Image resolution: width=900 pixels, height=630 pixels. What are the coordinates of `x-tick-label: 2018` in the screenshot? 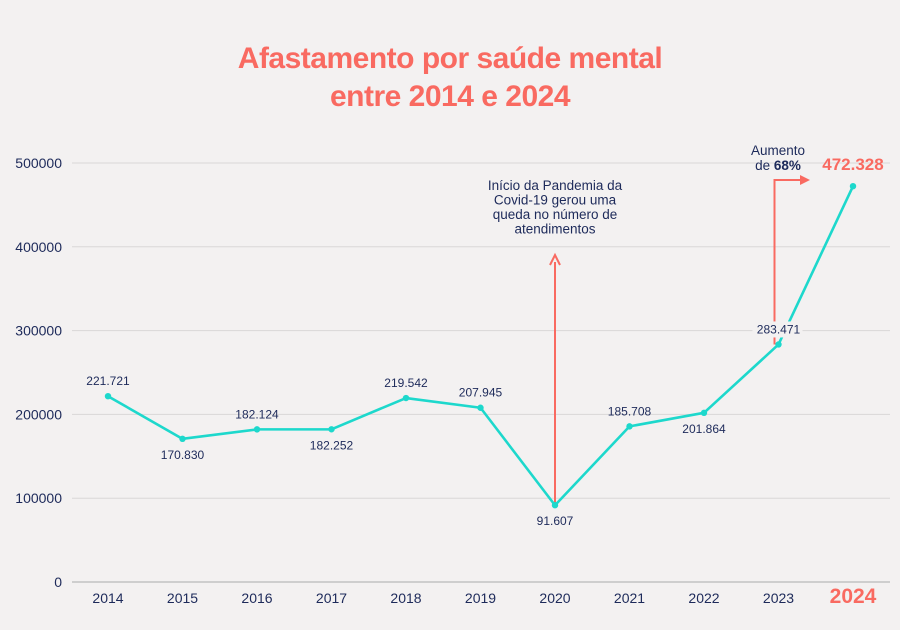 It's located at (405, 598).